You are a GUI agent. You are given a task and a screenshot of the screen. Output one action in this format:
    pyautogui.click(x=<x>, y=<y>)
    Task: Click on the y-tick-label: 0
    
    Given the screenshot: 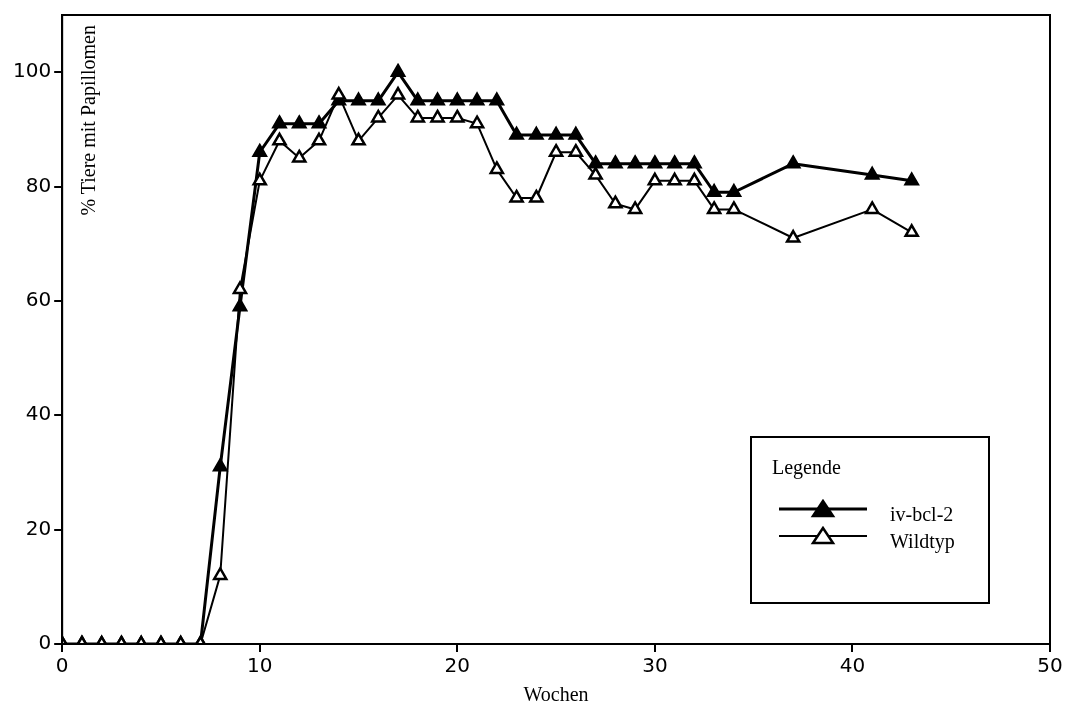 What is the action you would take?
    pyautogui.click(x=45, y=642)
    